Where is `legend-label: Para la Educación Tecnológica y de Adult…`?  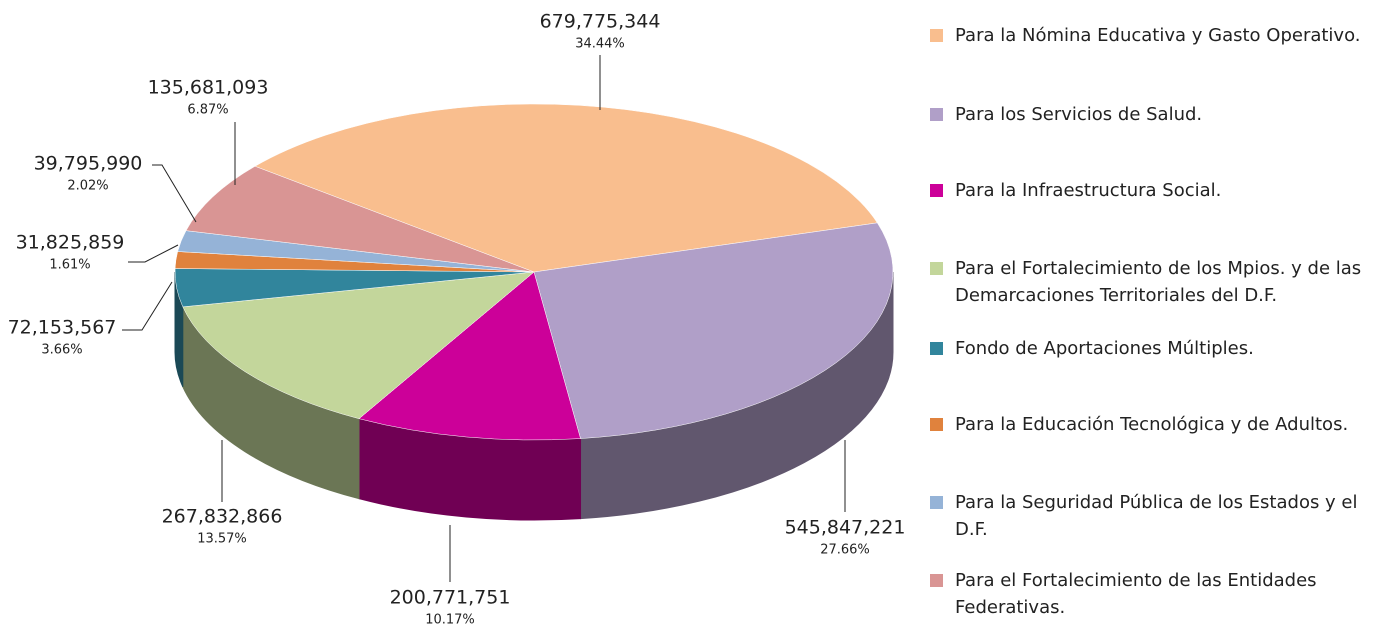 legend-label: Para la Educación Tecnológica y de Adult… is located at coordinates (1152, 424).